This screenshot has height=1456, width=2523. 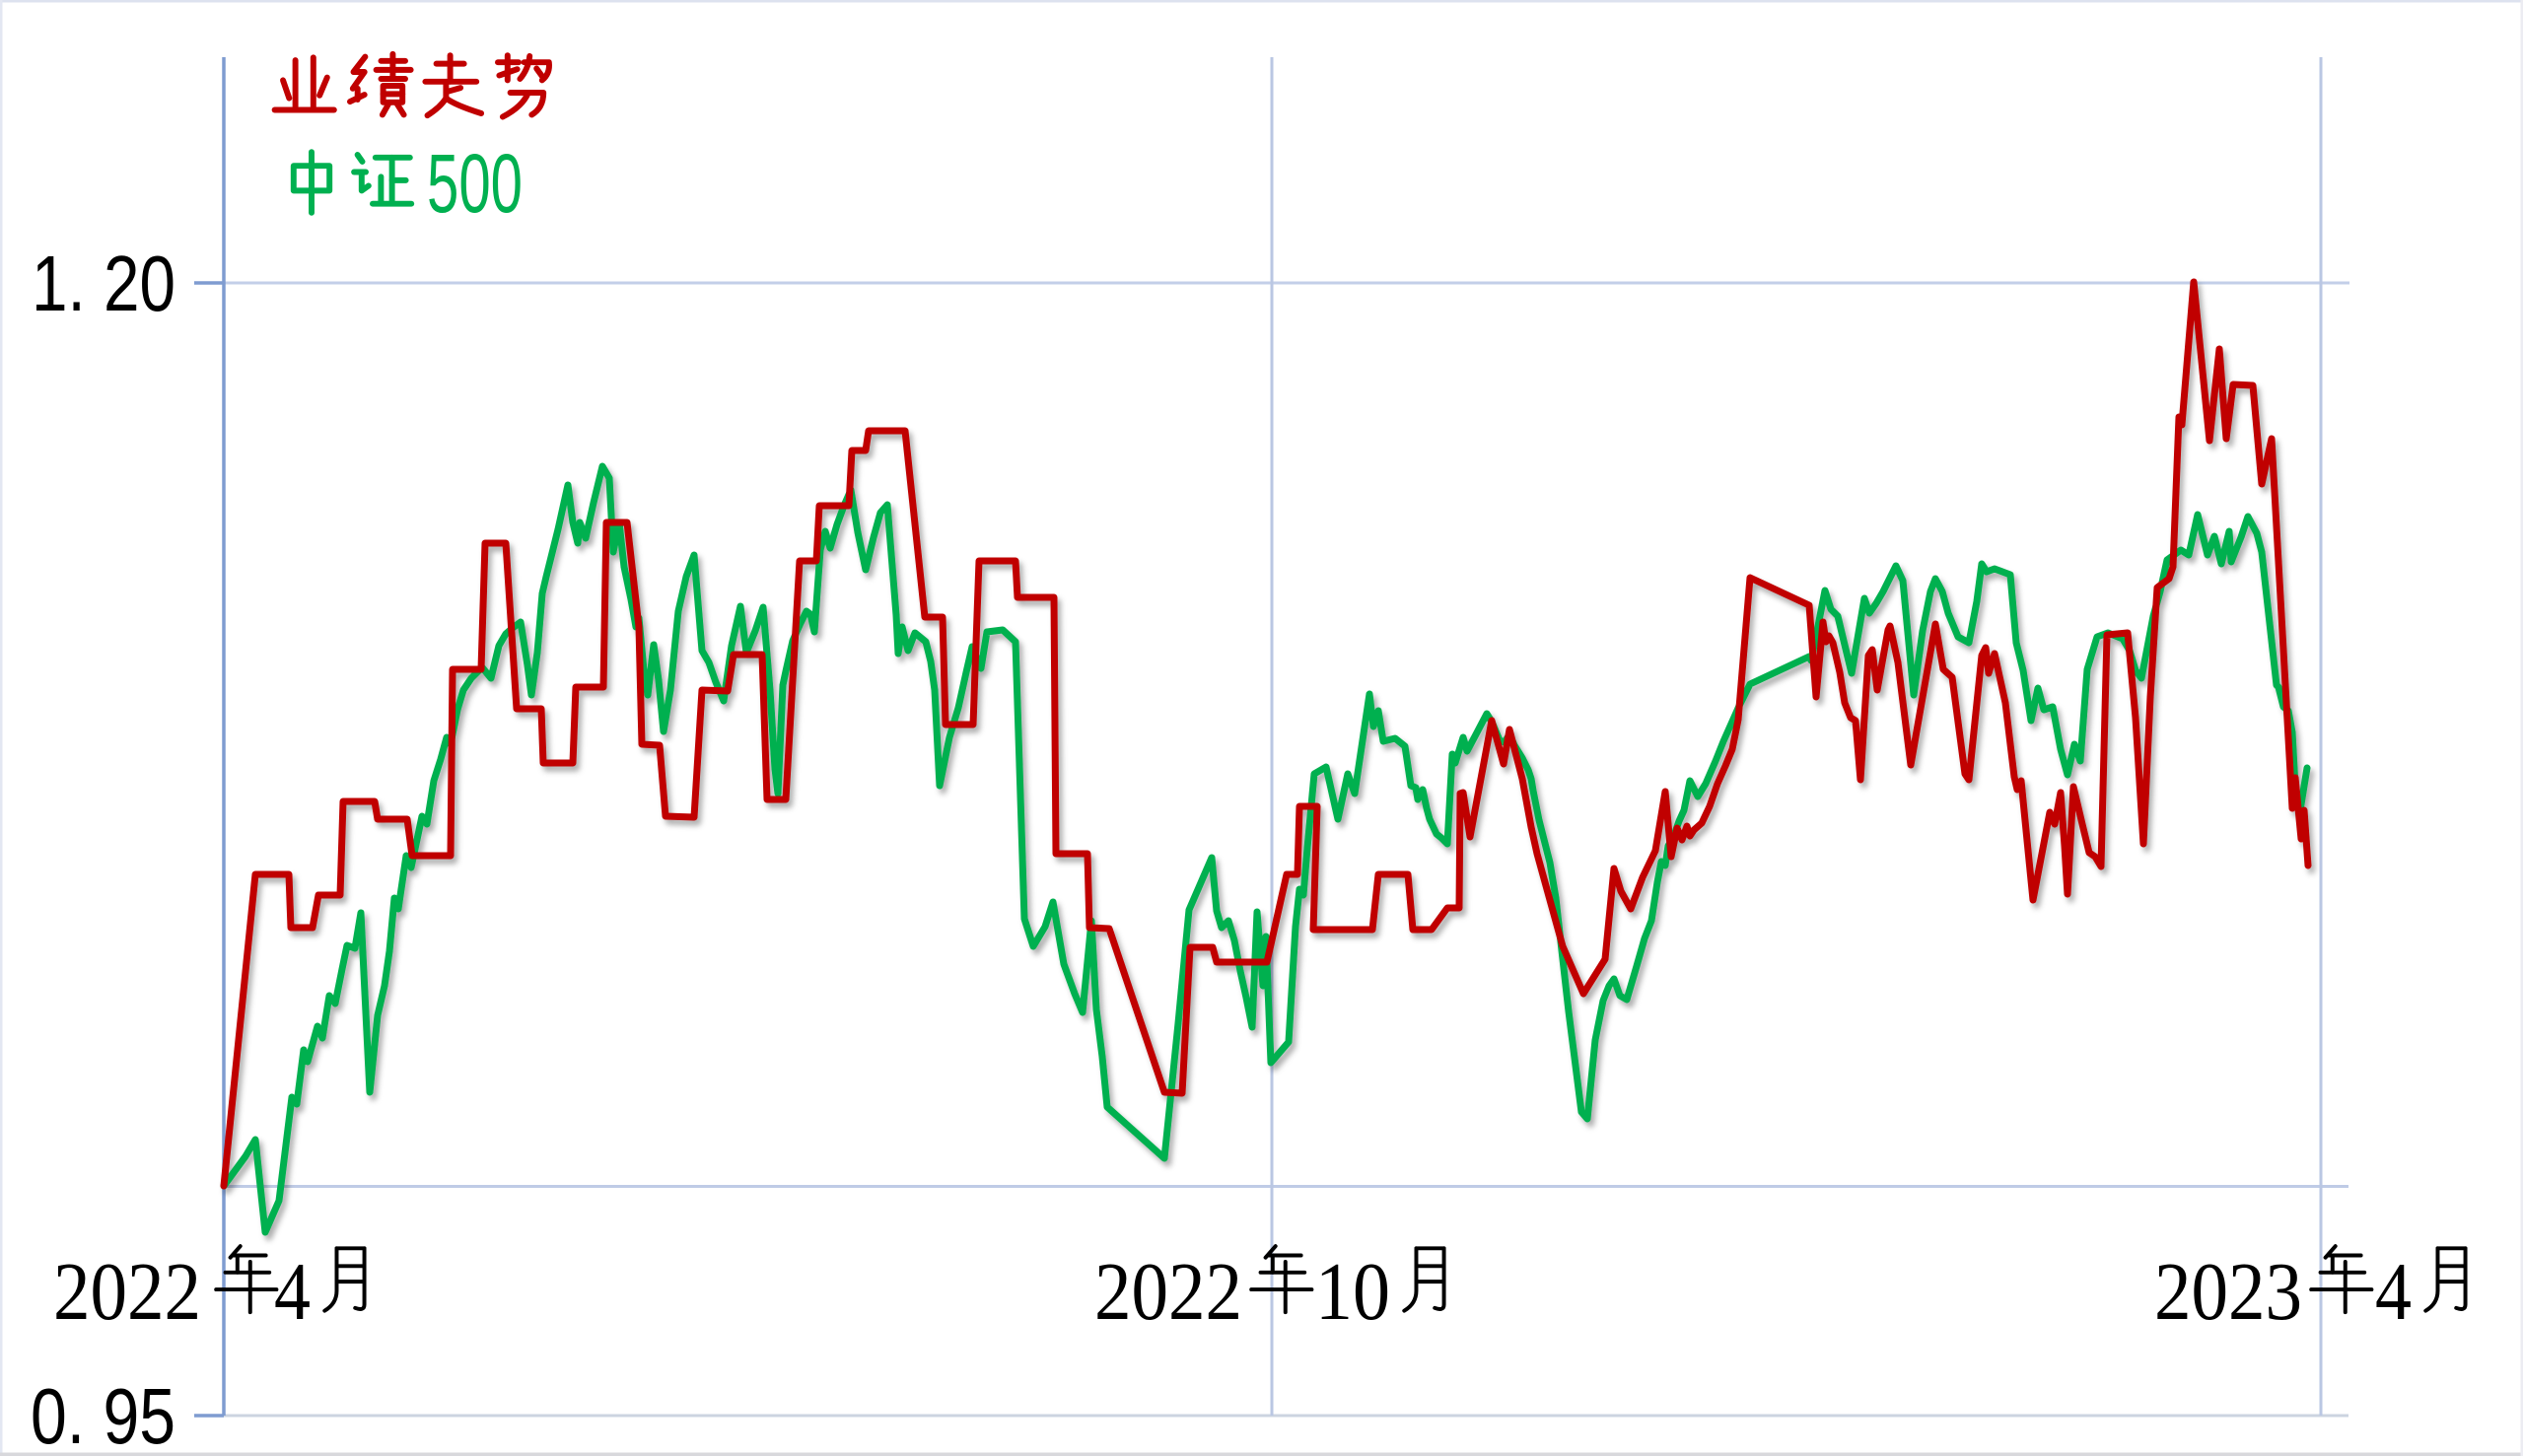 What do you see at coordinates (2228, 1292) in the screenshot?
I see `svg-text: 2023` at bounding box center [2228, 1292].